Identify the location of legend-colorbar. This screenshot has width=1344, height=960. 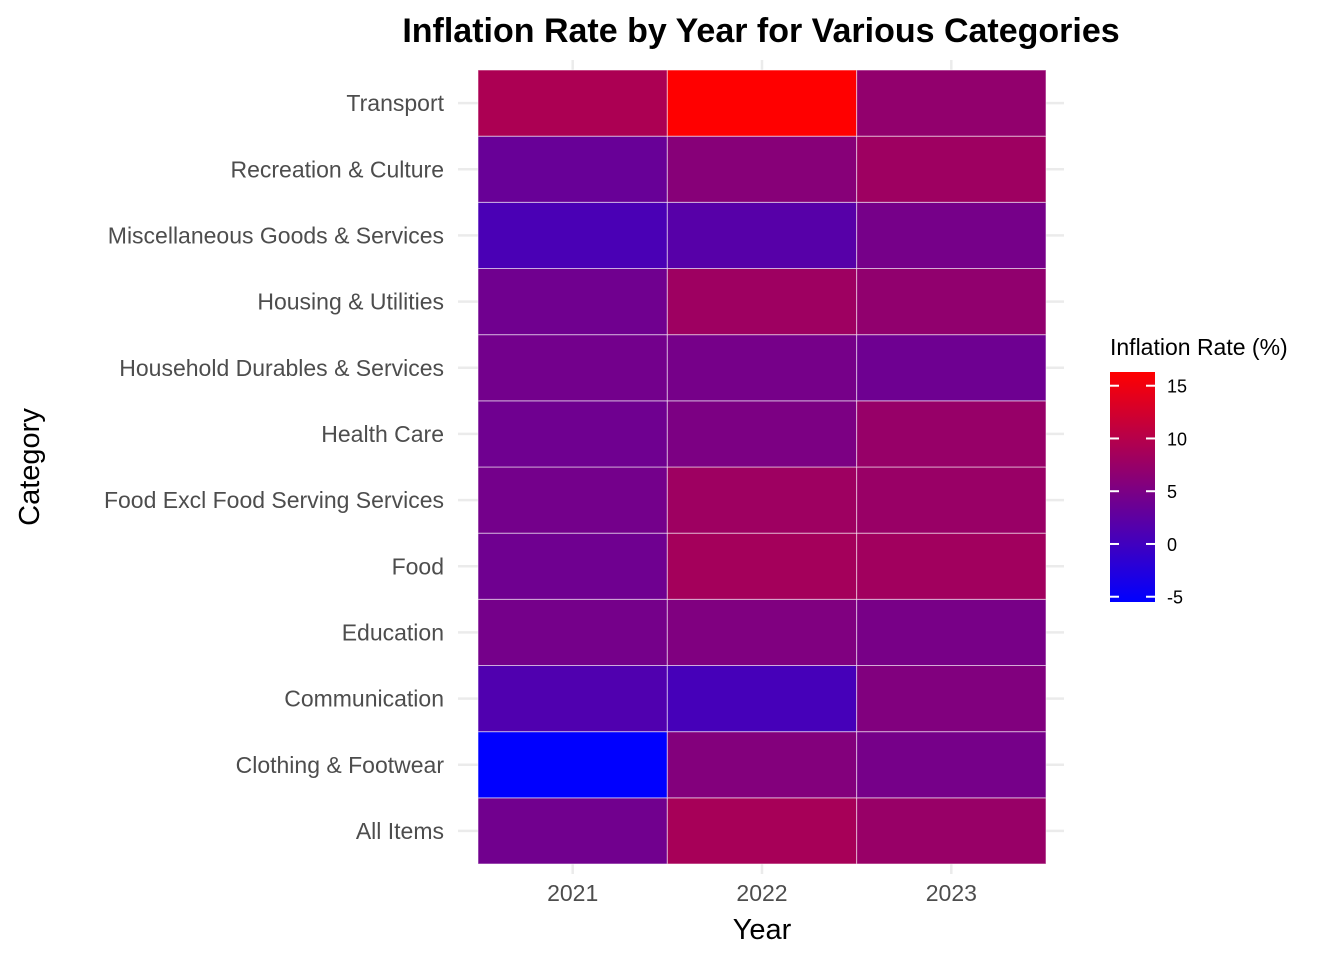
(1132, 487).